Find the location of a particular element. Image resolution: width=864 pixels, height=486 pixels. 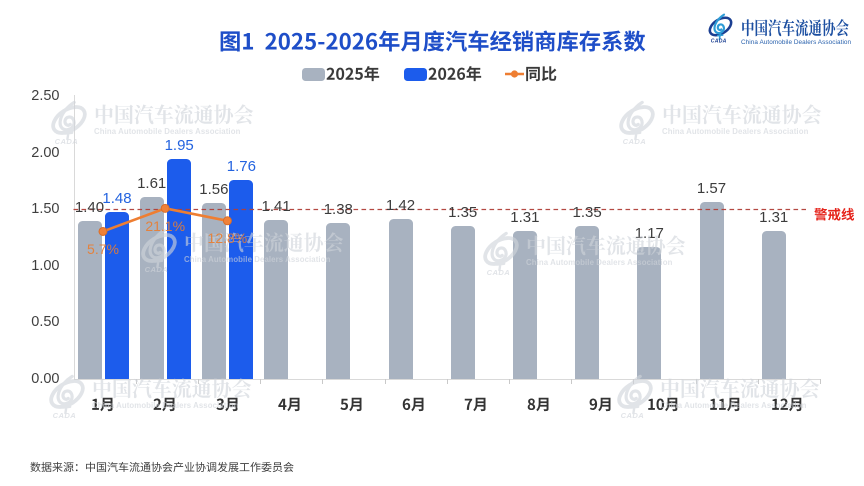

bar-value-2025-4月: 1.41 is located at coordinates (276, 206).